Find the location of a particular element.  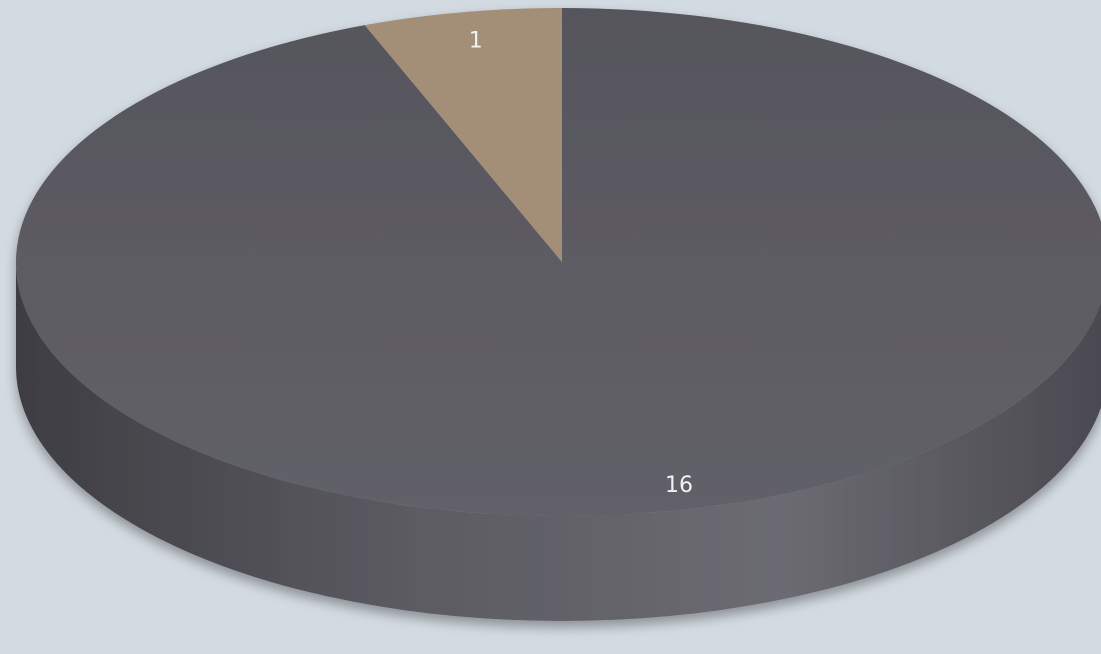

data-label-1: 1 is located at coordinates (476, 40).